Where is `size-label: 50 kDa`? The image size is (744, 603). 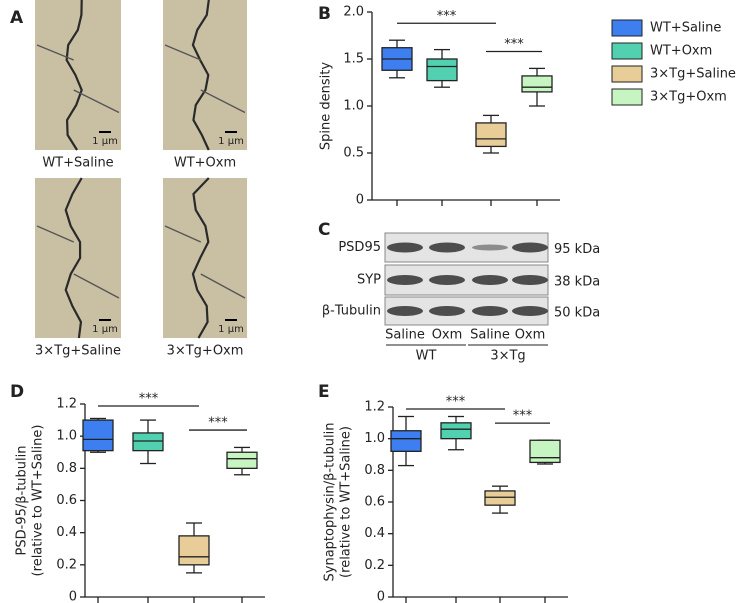 size-label: 50 kDa is located at coordinates (577, 313).